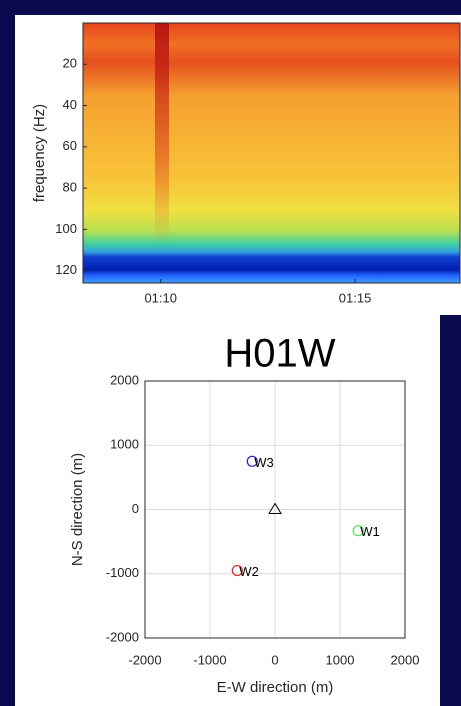  What do you see at coordinates (122, 636) in the screenshot?
I see `y-tick-label: -2000` at bounding box center [122, 636].